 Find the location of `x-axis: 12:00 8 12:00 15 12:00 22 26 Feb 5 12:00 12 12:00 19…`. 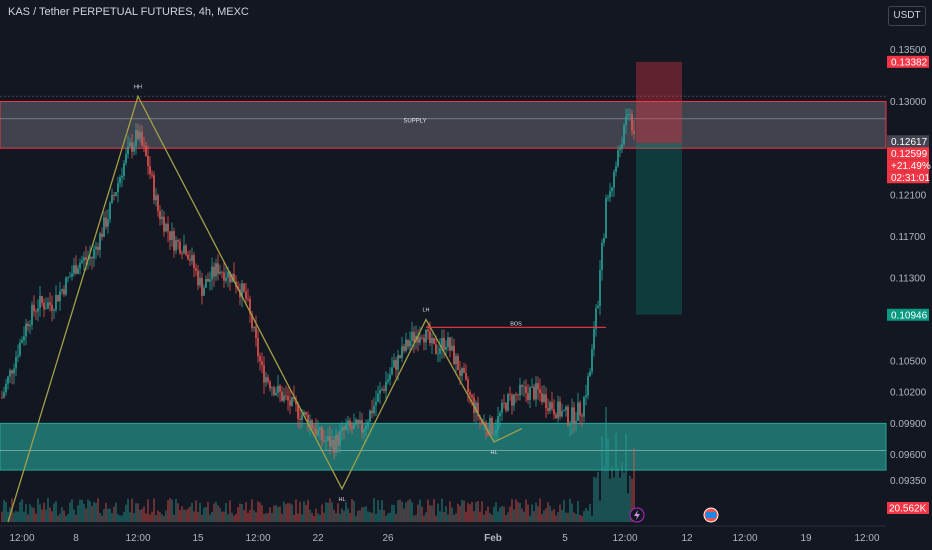

x-axis: 12:00 8 12:00 15 12:00 22 26 Feb 5 12:00 12 12:00 19… is located at coordinates (443, 534).